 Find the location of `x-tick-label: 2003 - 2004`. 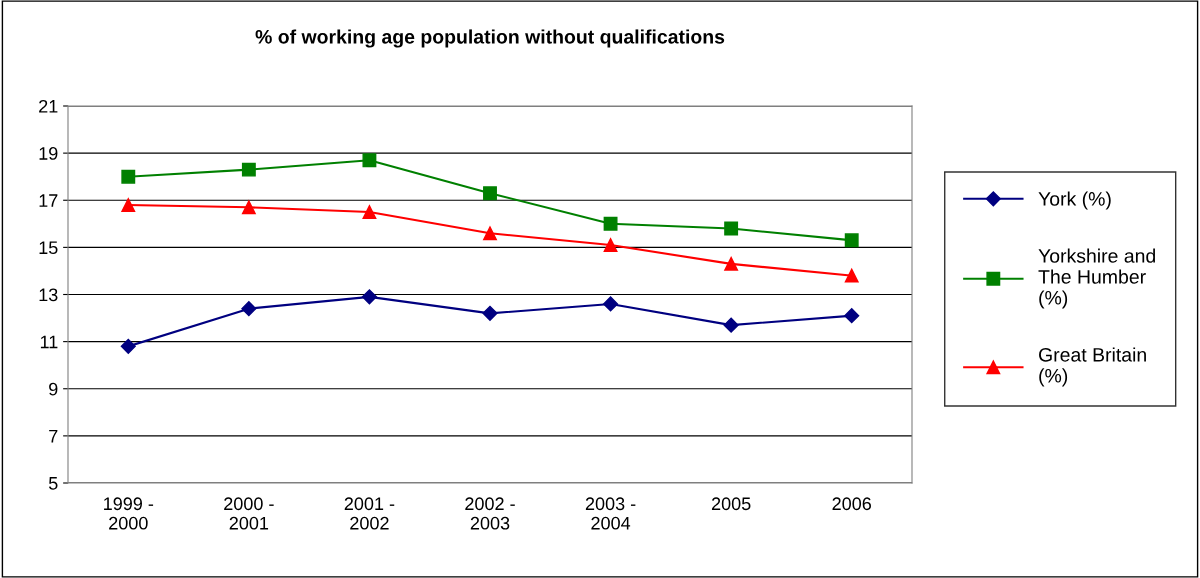

x-tick-label: 2003 - 2004 is located at coordinates (610, 513).